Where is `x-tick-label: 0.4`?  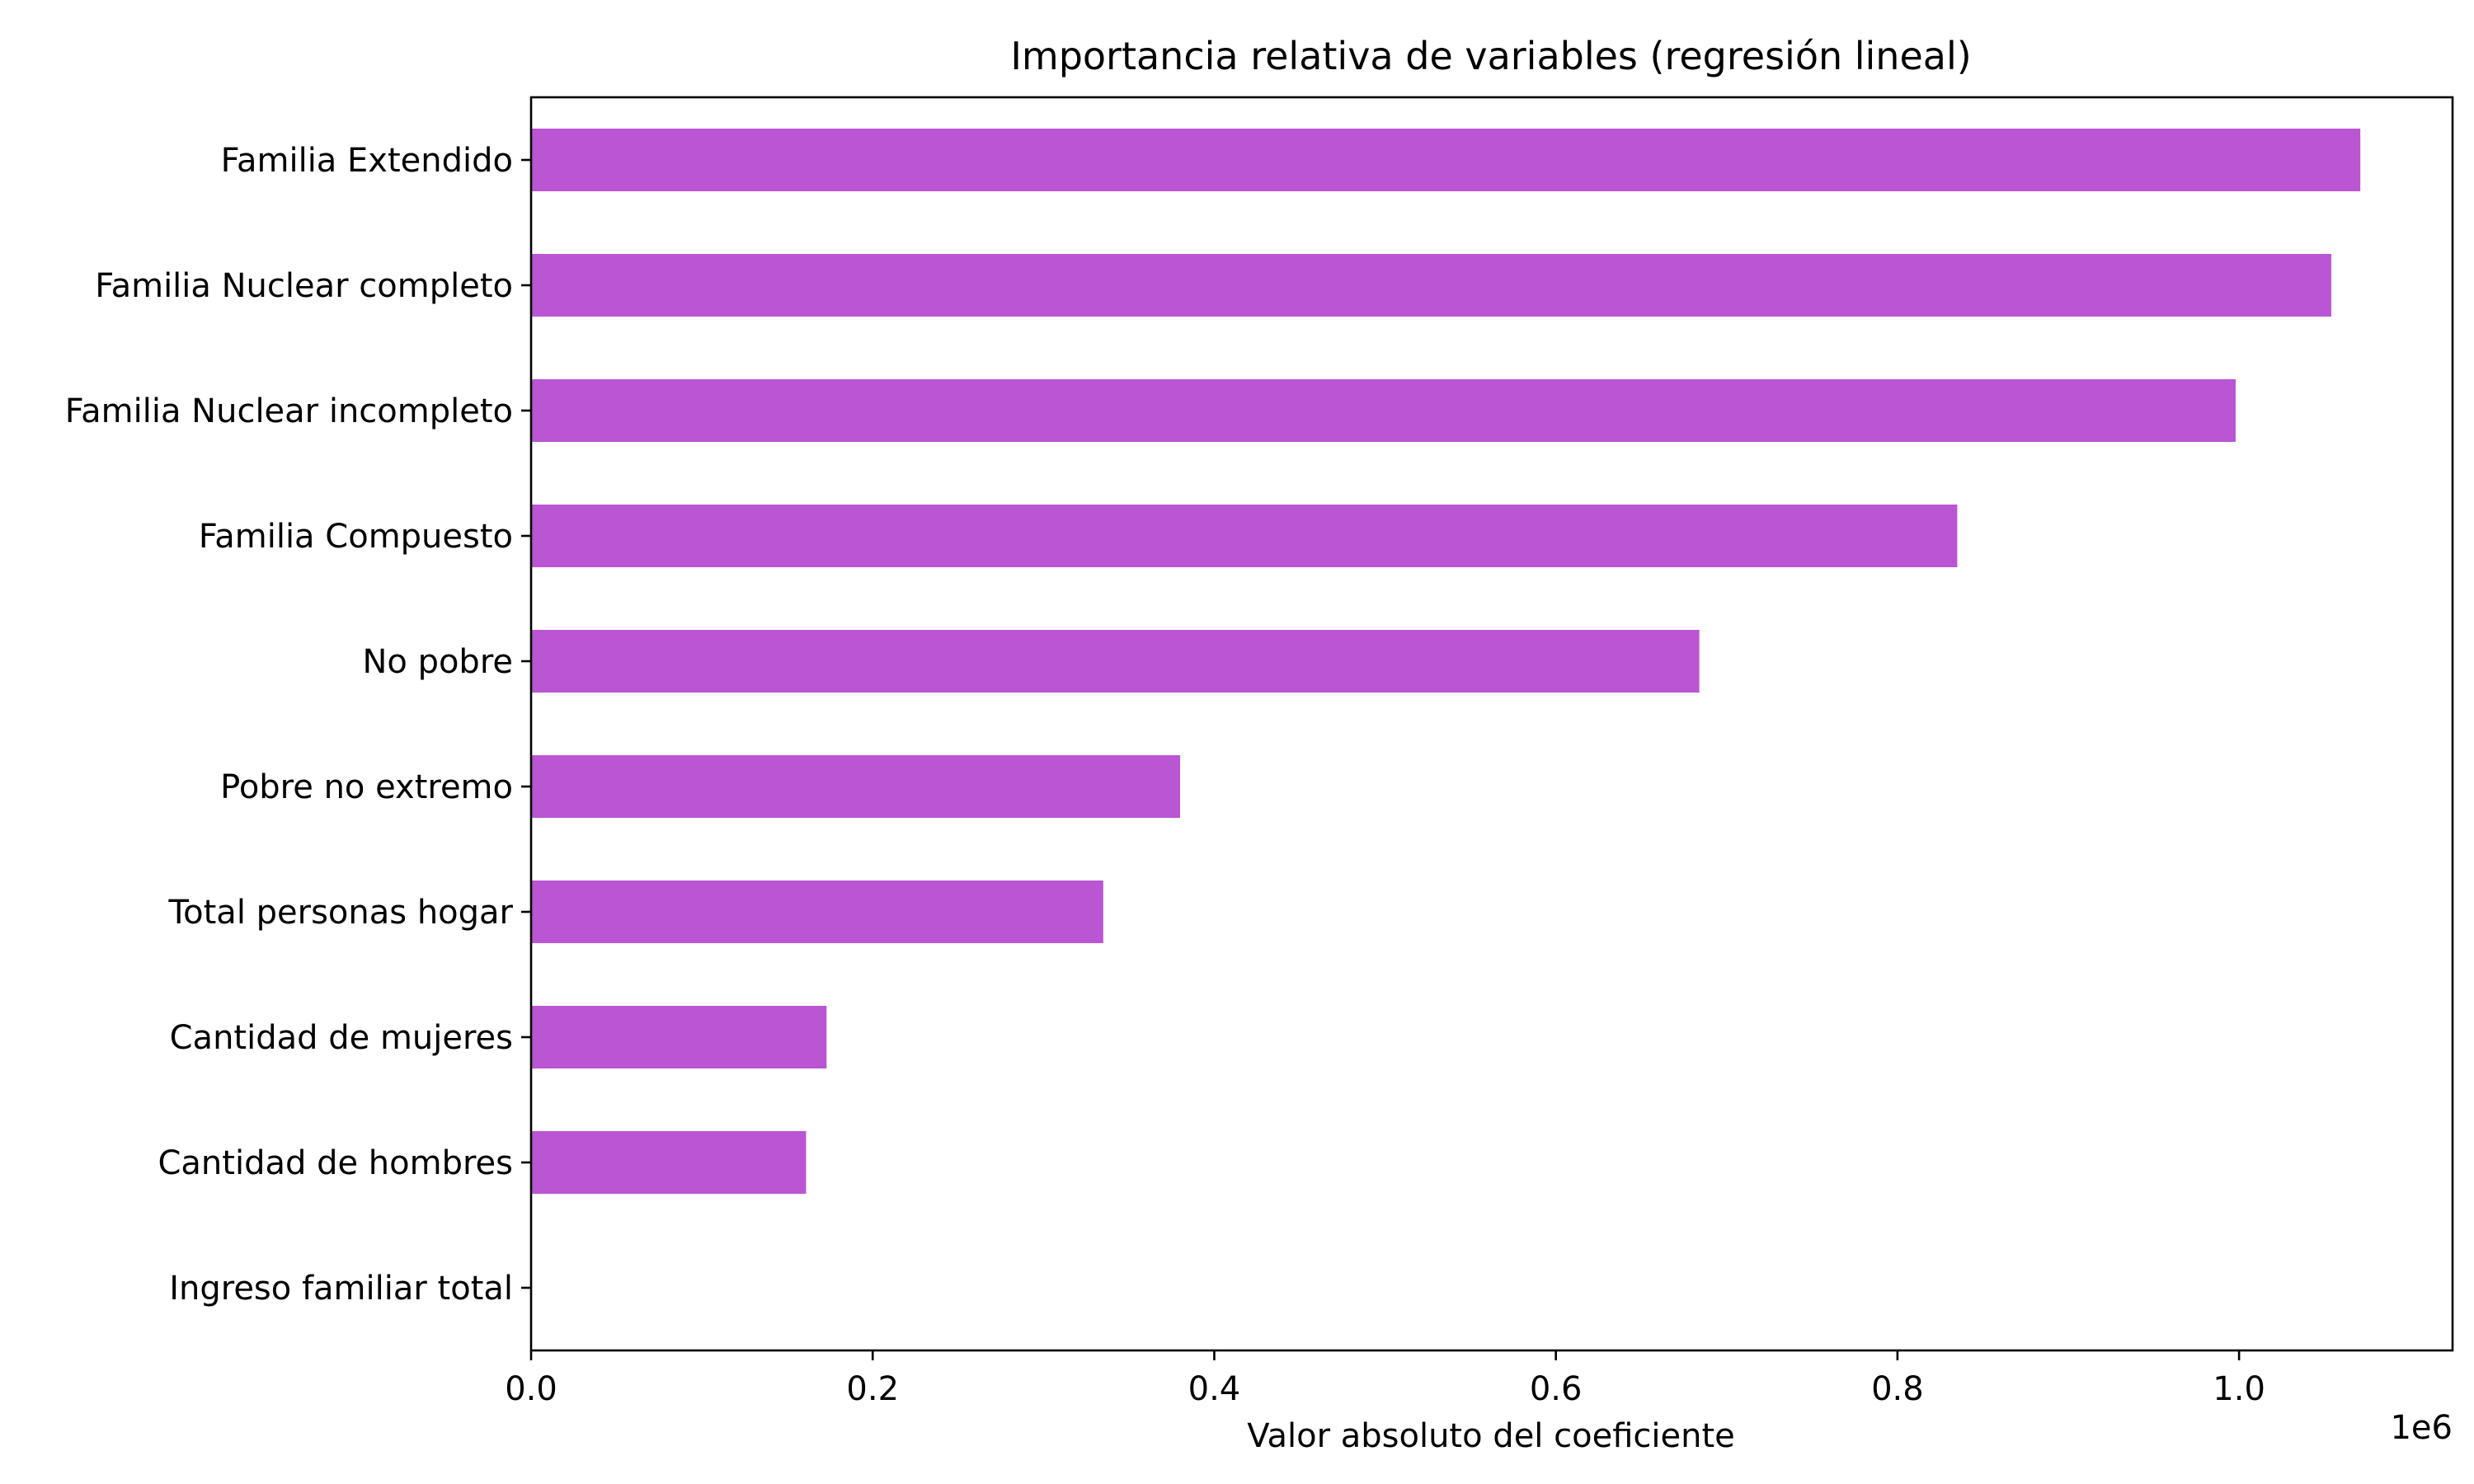
x-tick-label: 0.4 is located at coordinates (1214, 1389).